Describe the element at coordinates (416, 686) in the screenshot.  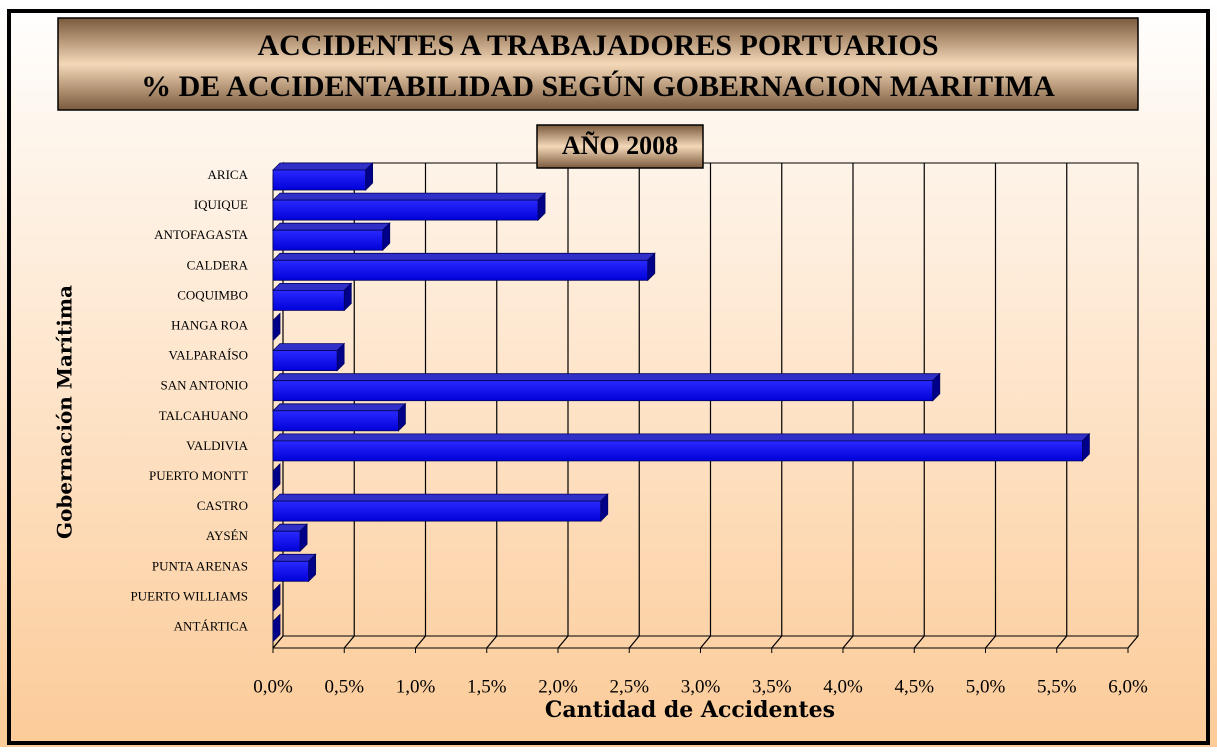
I see `x-tick-label: 1,0%` at that location.